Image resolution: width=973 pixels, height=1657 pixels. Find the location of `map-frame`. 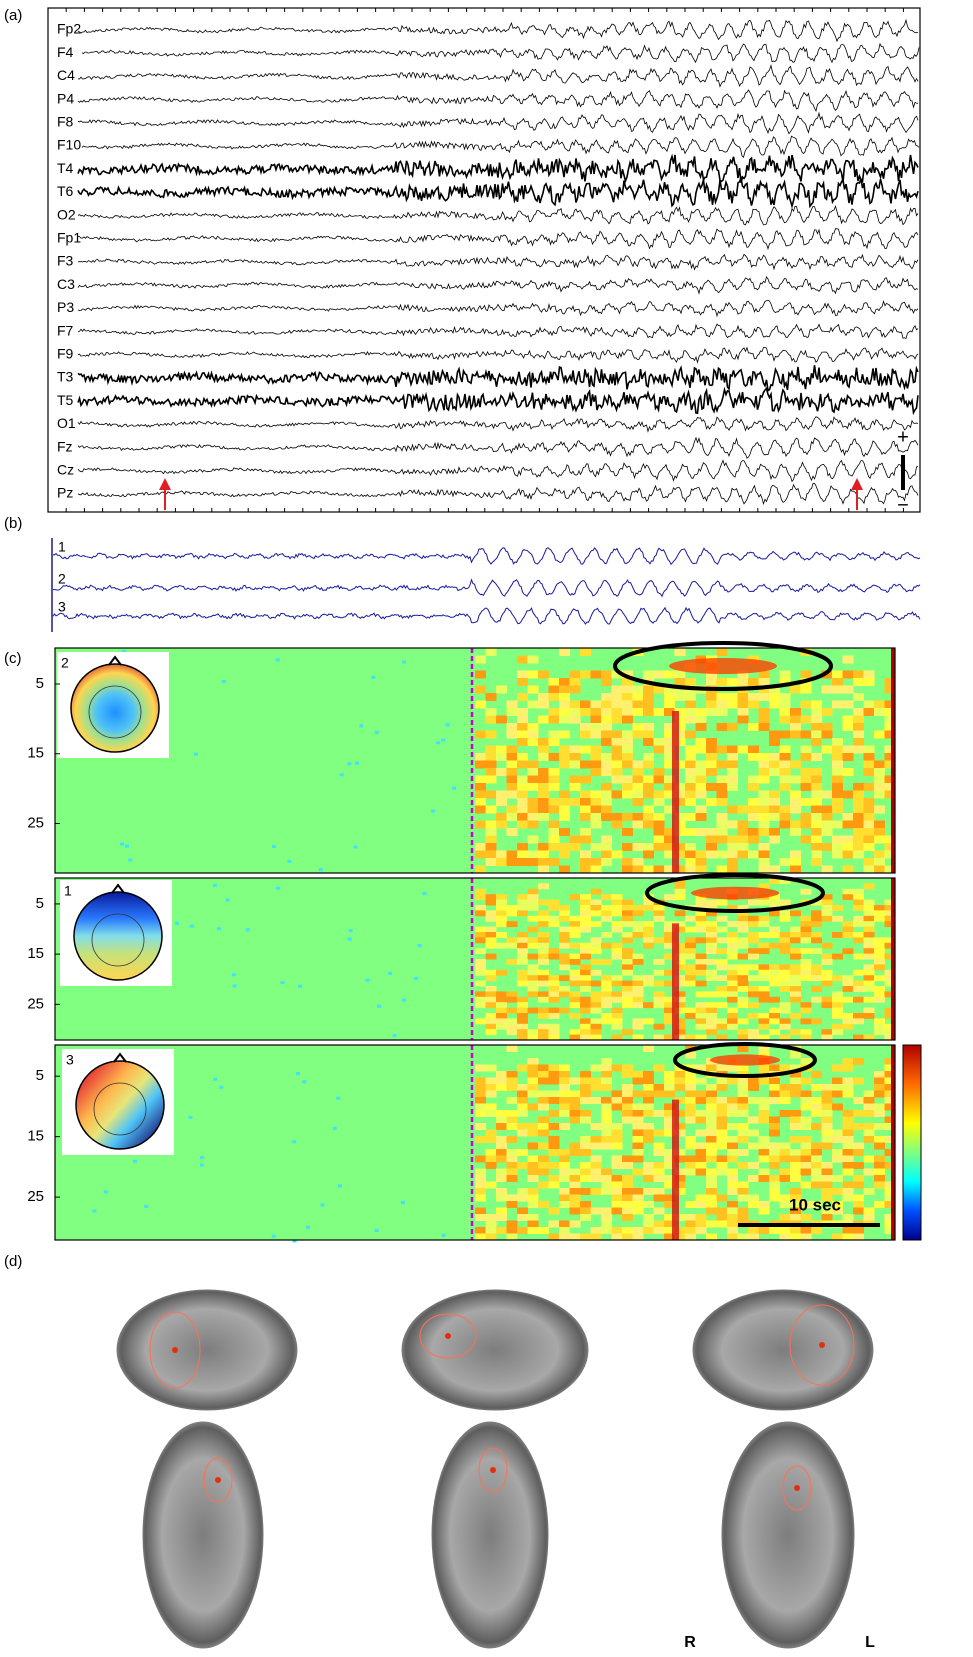

map-frame is located at coordinates (475, 760).